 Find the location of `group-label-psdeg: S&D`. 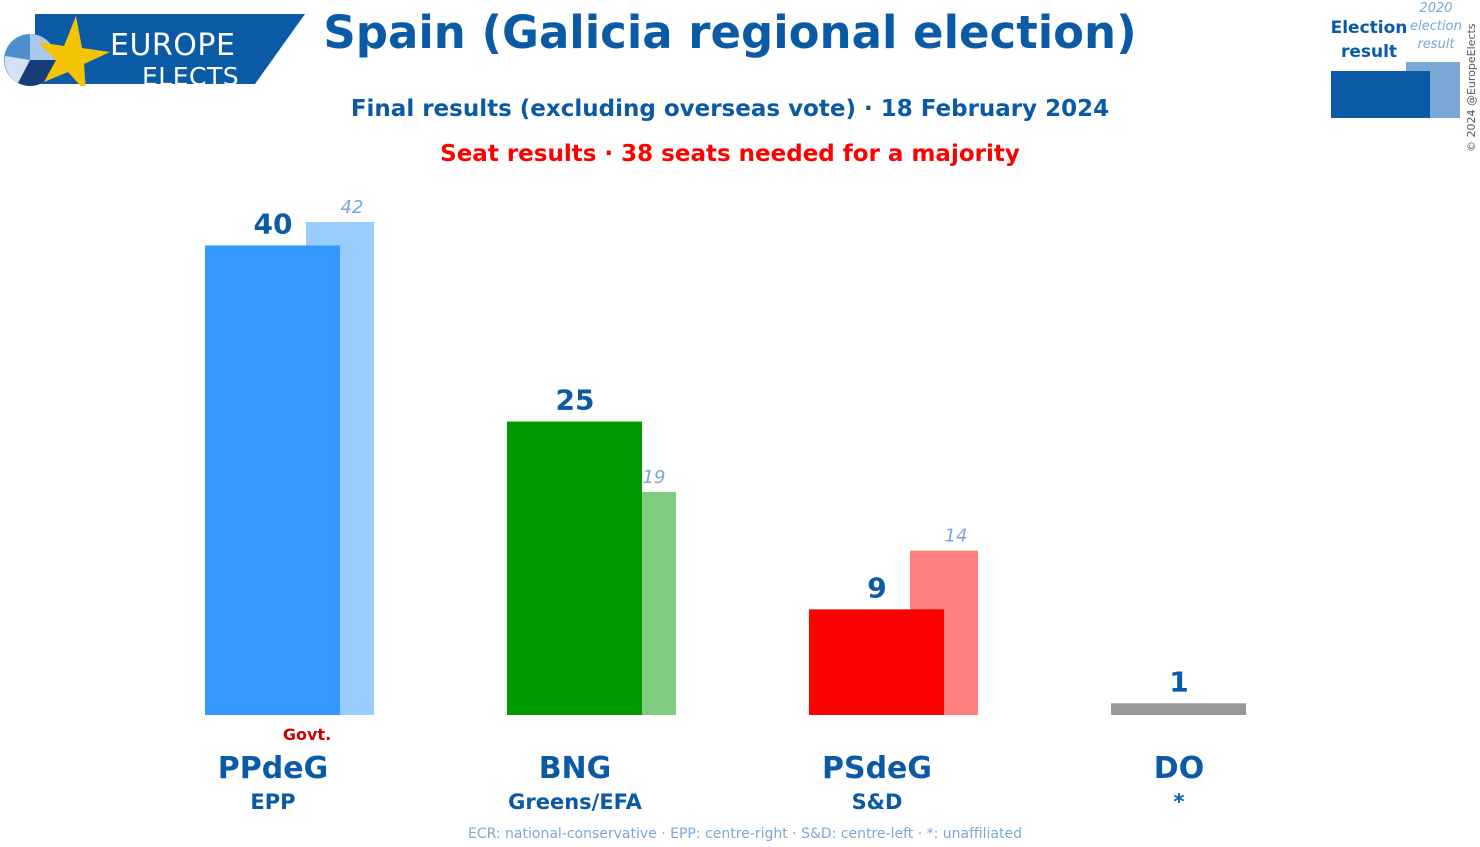

group-label-psdeg: S&D is located at coordinates (877, 802).